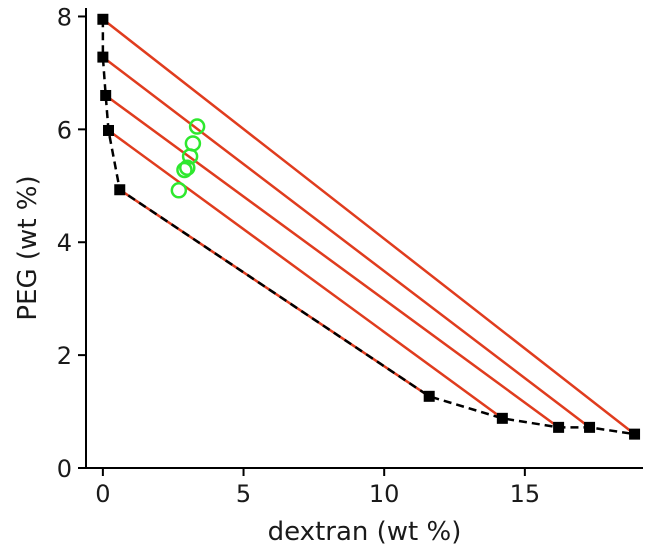  Describe the element at coordinates (64, 469) in the screenshot. I see `y-tick-label: 0` at that location.